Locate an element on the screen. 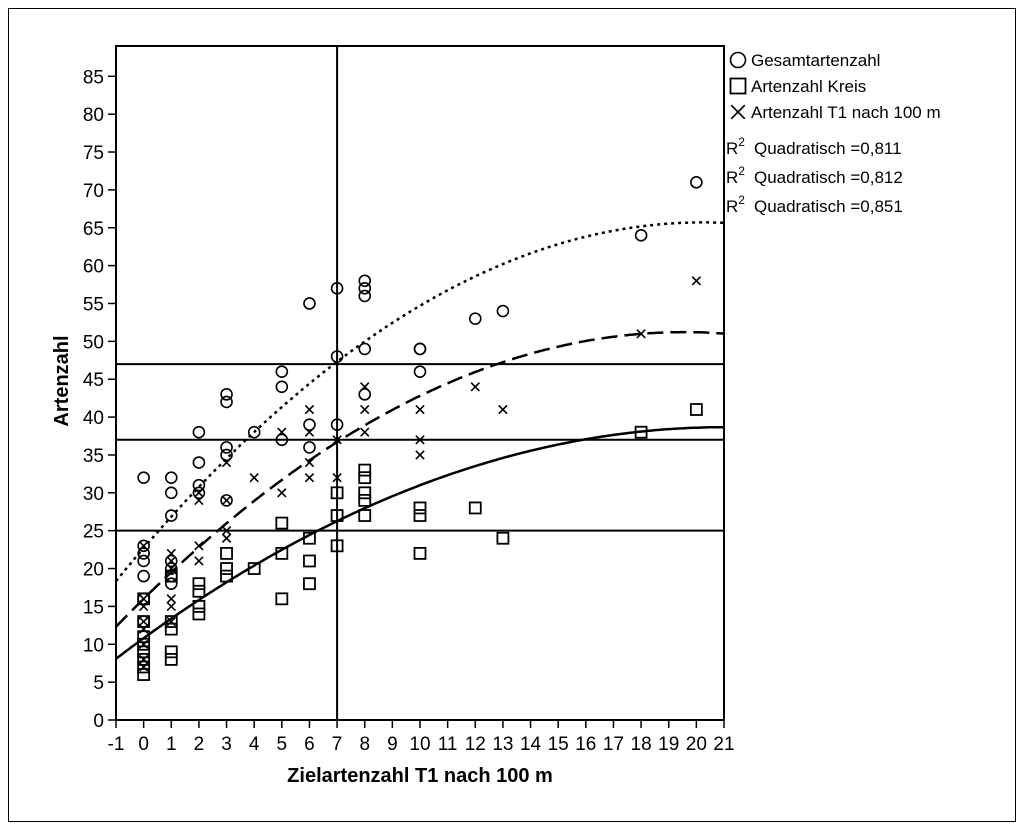 The image size is (1024, 830). x-axis-ticks: -1 0 1 2 3 4 5 6 7 8 9 10 11 12 13 14 15 16 17 18 19 20 21 is located at coordinates (421, 737).